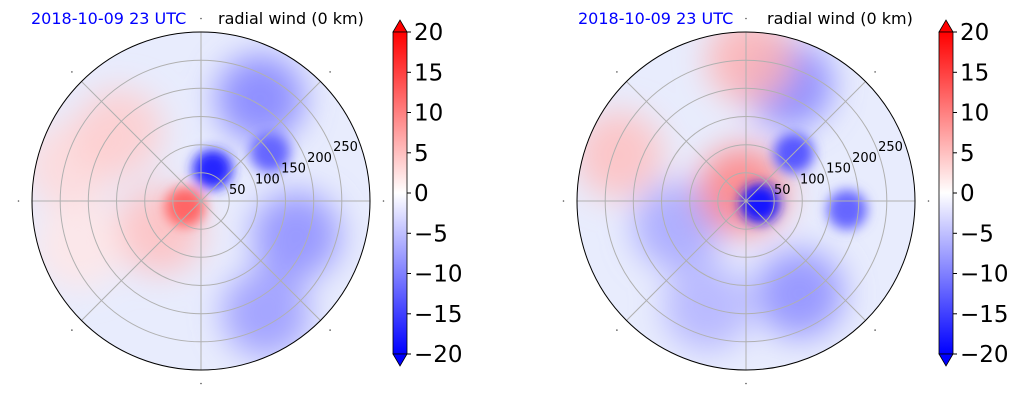  I want to click on panel-title-right-field: radial wind (0 km), so click(840, 18).